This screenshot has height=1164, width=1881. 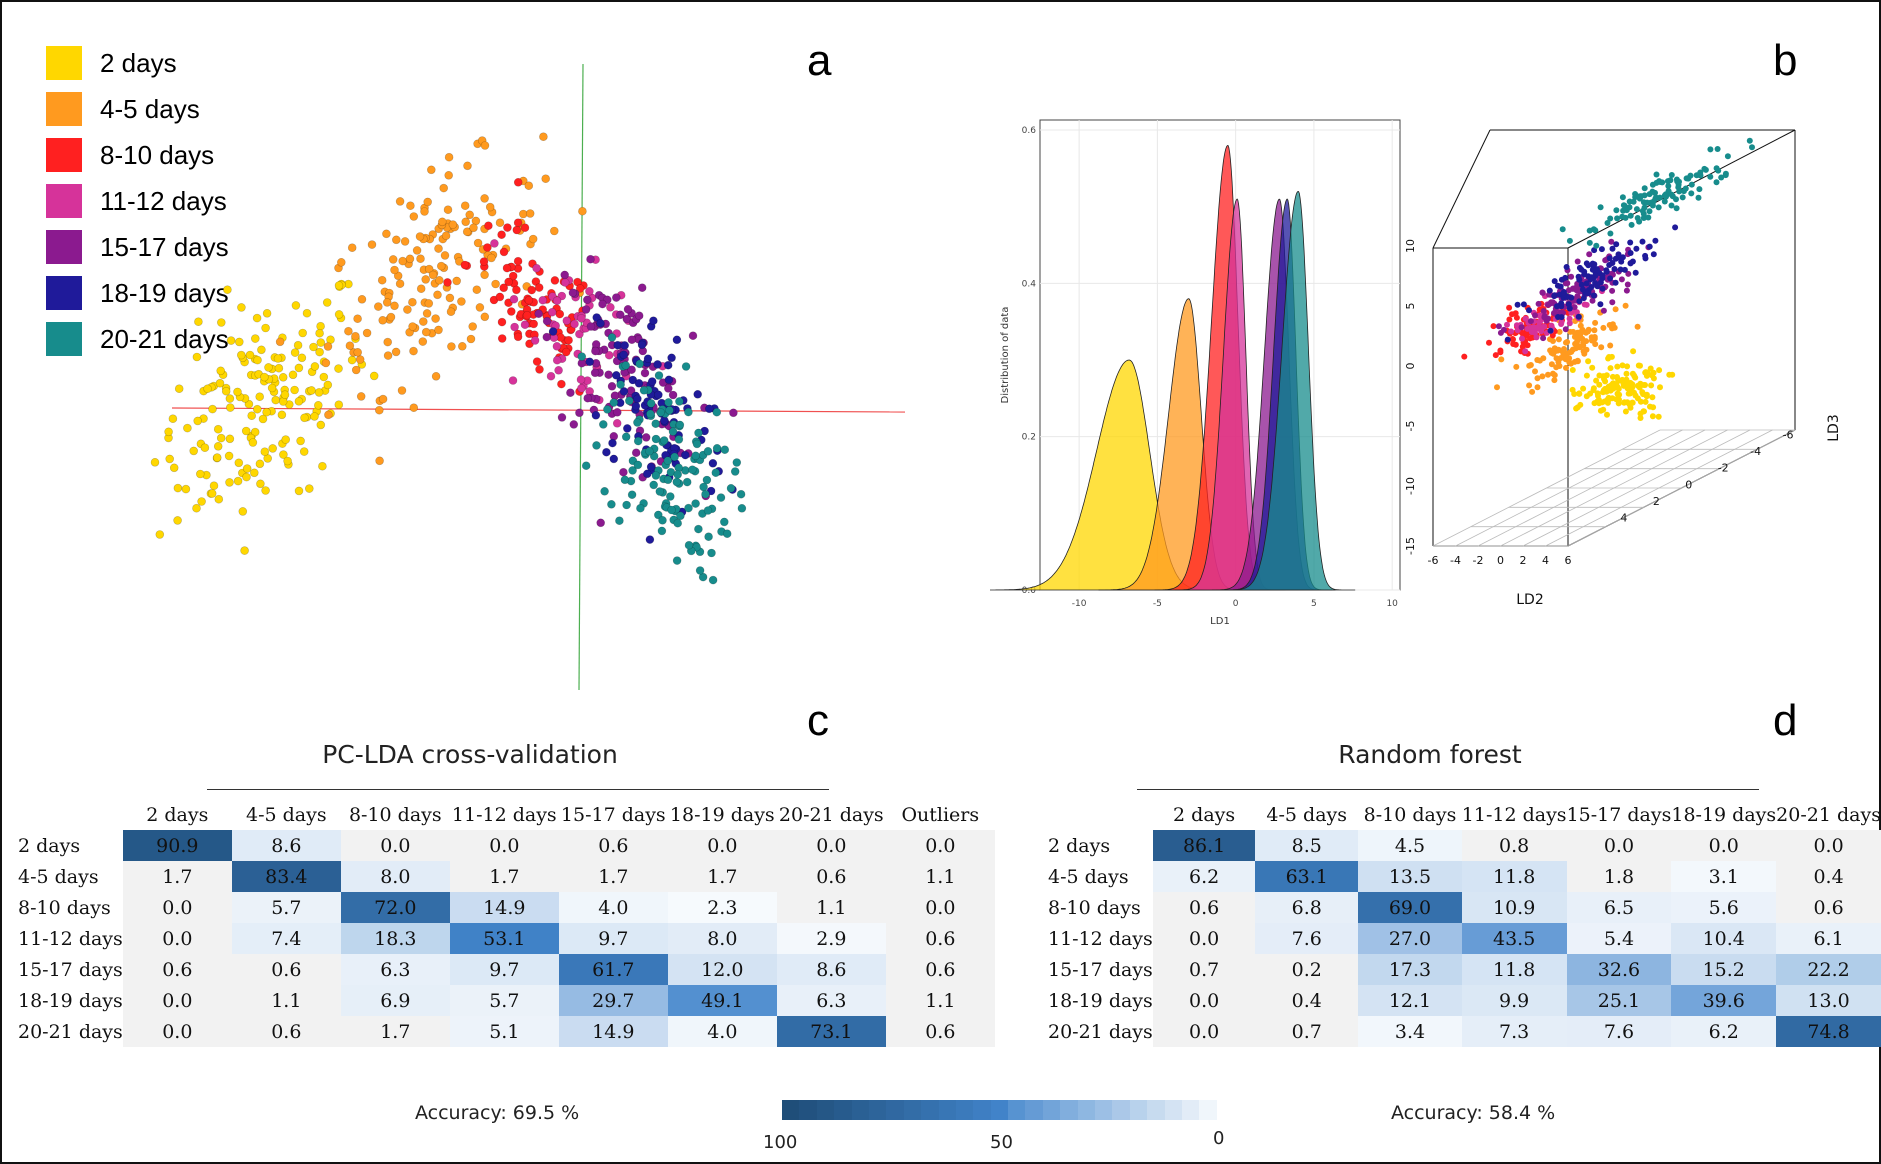 I want to click on x-axis-label: LD2, so click(x=1530, y=600).